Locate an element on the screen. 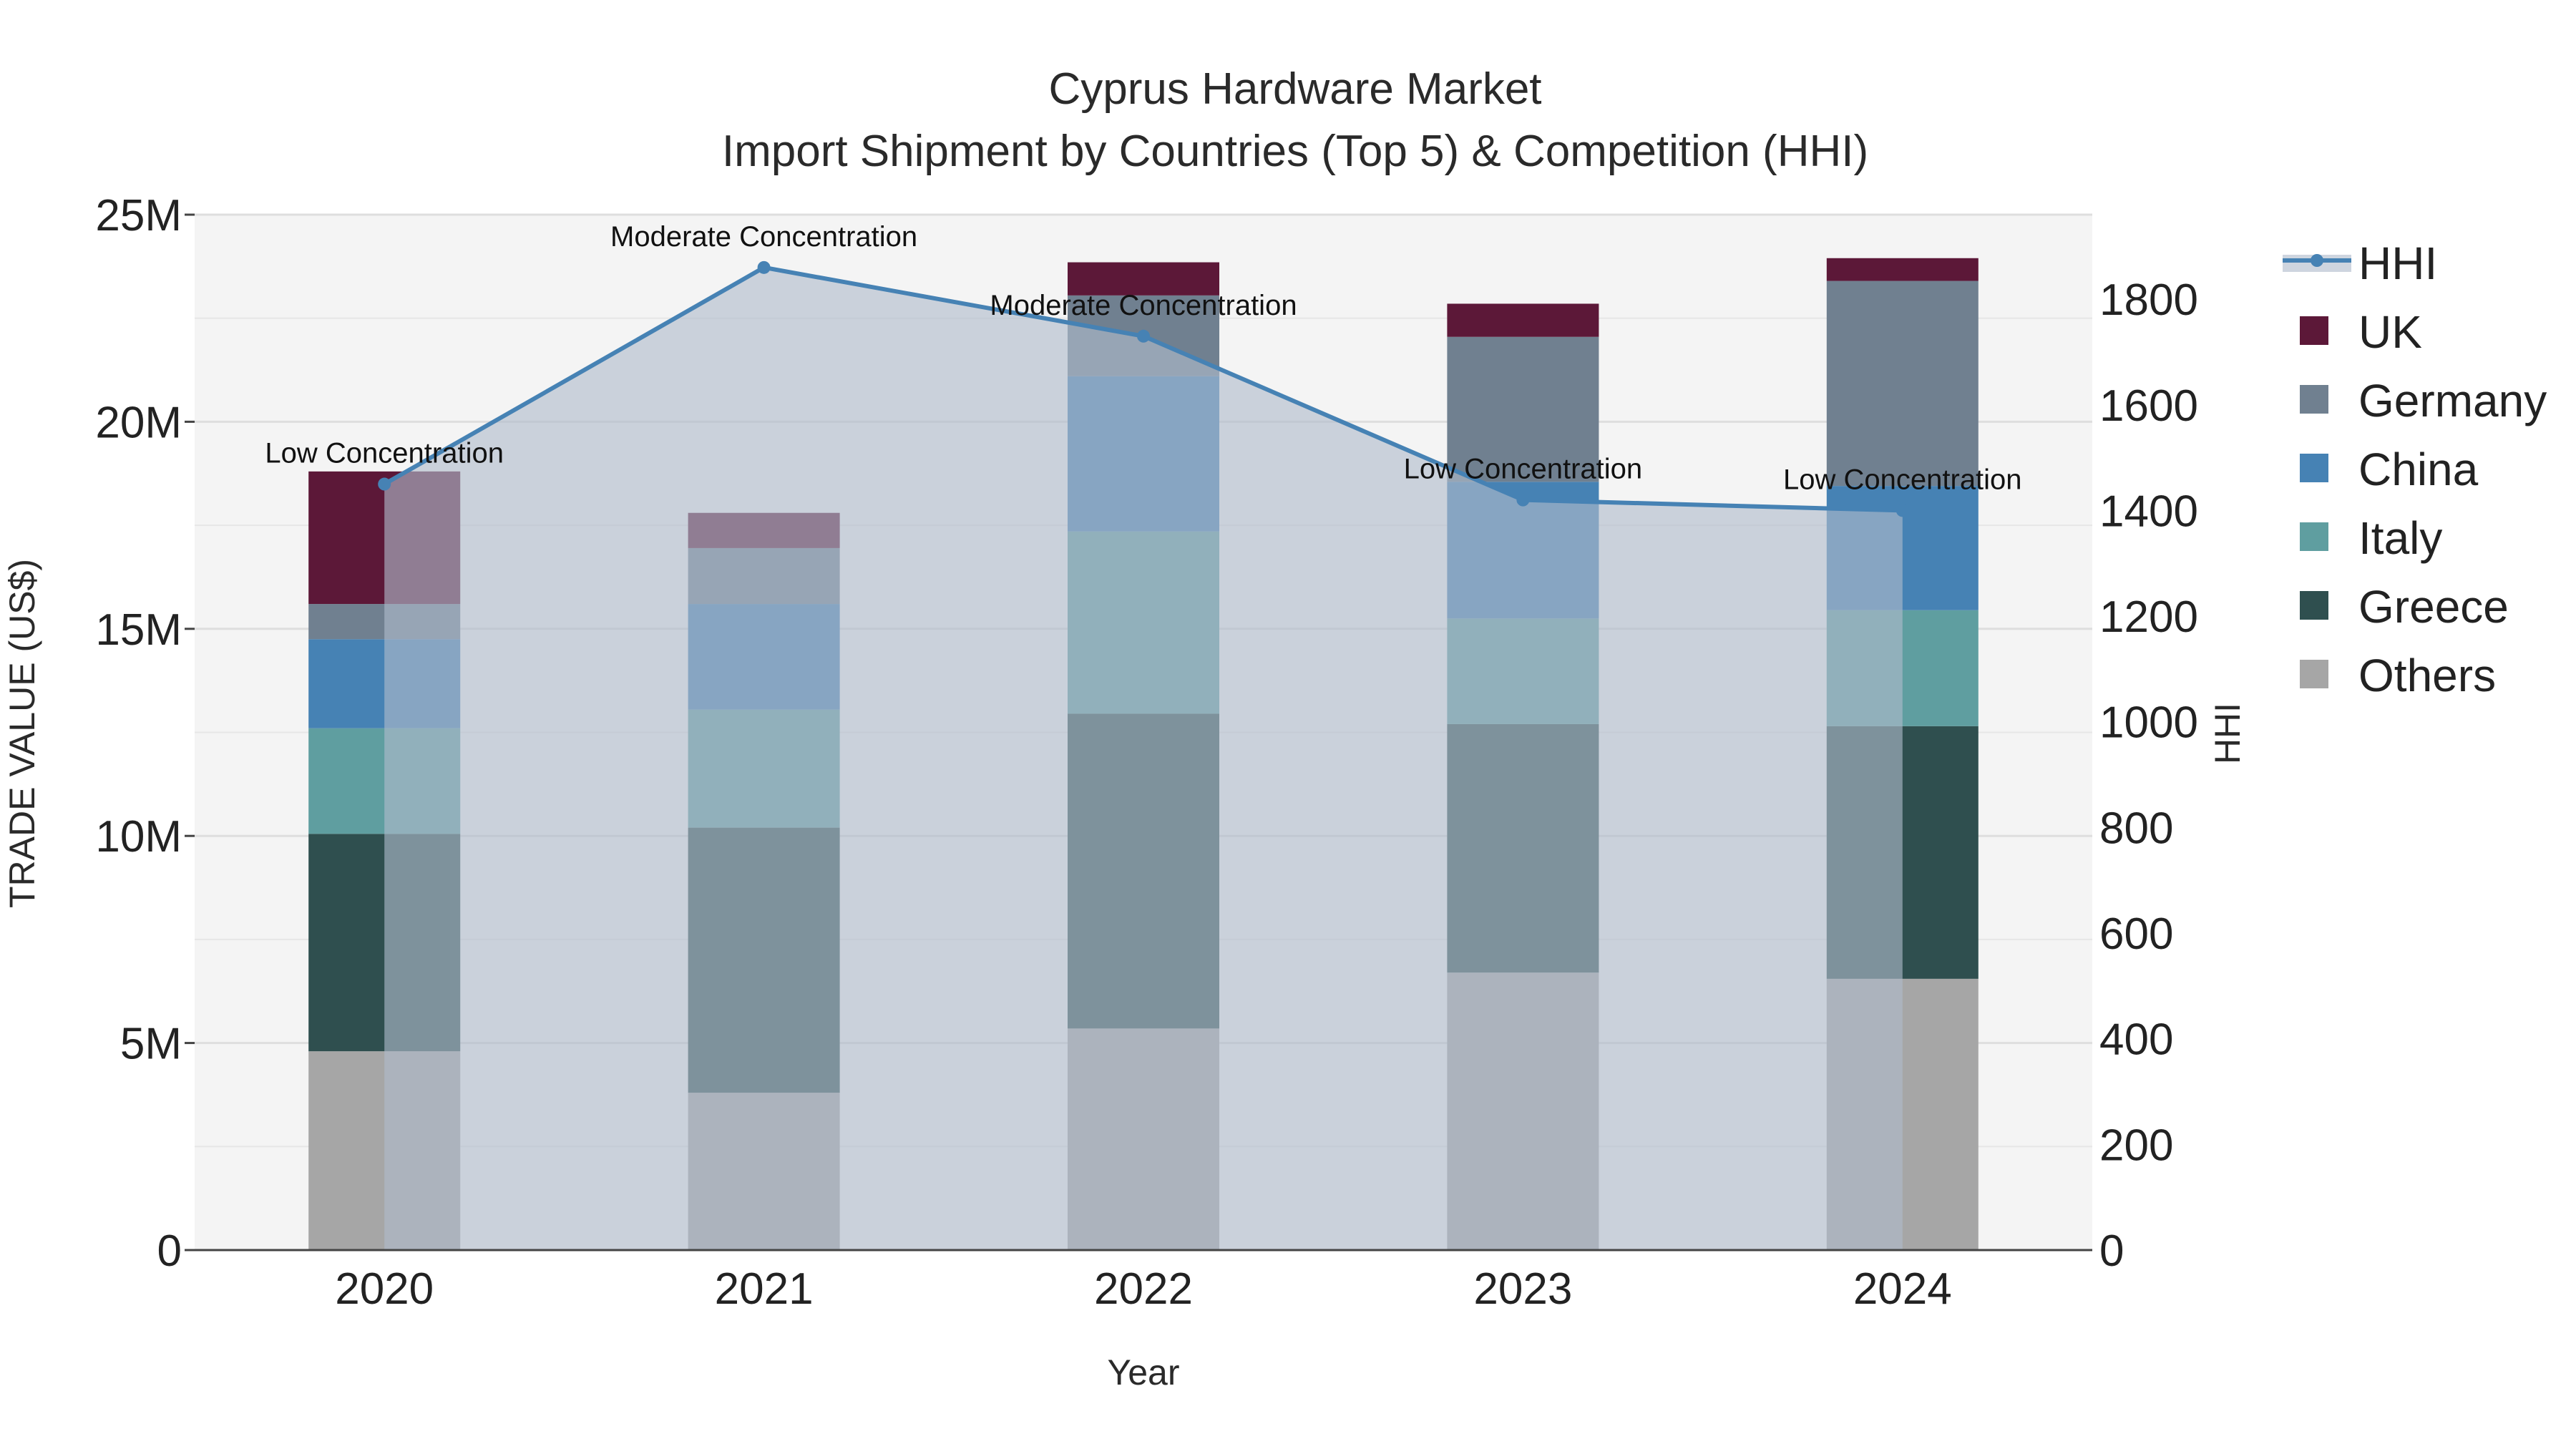  y-axis-ticks: 0 5M 10M 15M 20M 25M is located at coordinates (145, 733).